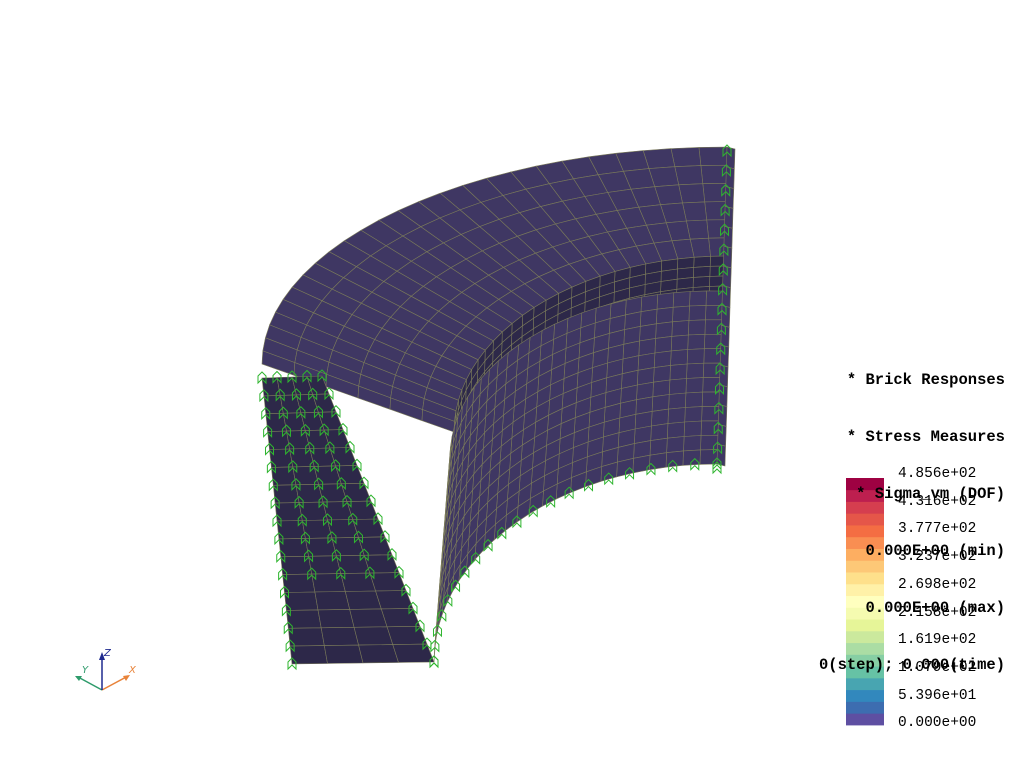 The height and width of the screenshot is (768, 1024). Describe the element at coordinates (937, 474) in the screenshot. I see `scalar-bar-label: 4.856e+02` at that location.